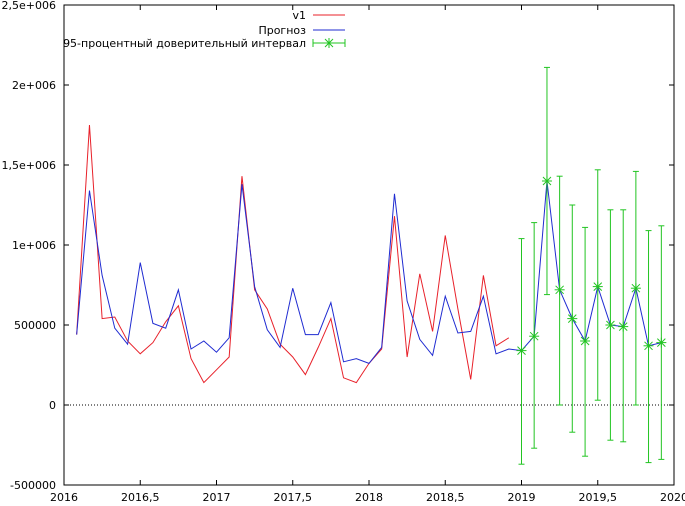  I want to click on y-tick-label: -500000, so click(33, 485).